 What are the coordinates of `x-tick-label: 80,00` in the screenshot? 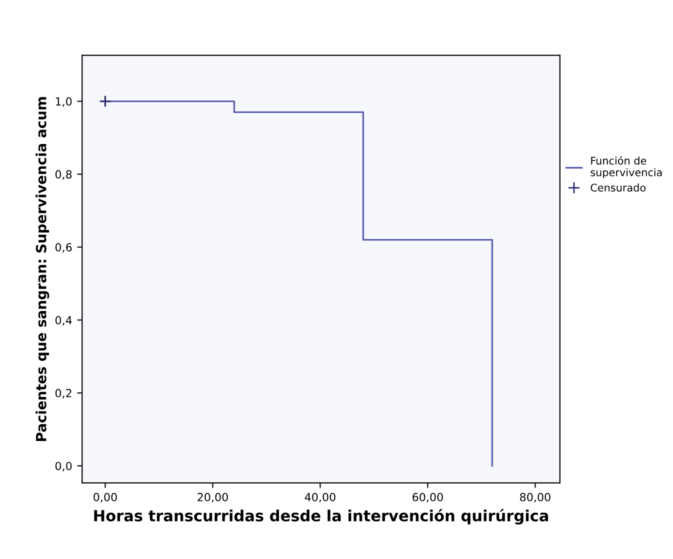 It's located at (535, 497).